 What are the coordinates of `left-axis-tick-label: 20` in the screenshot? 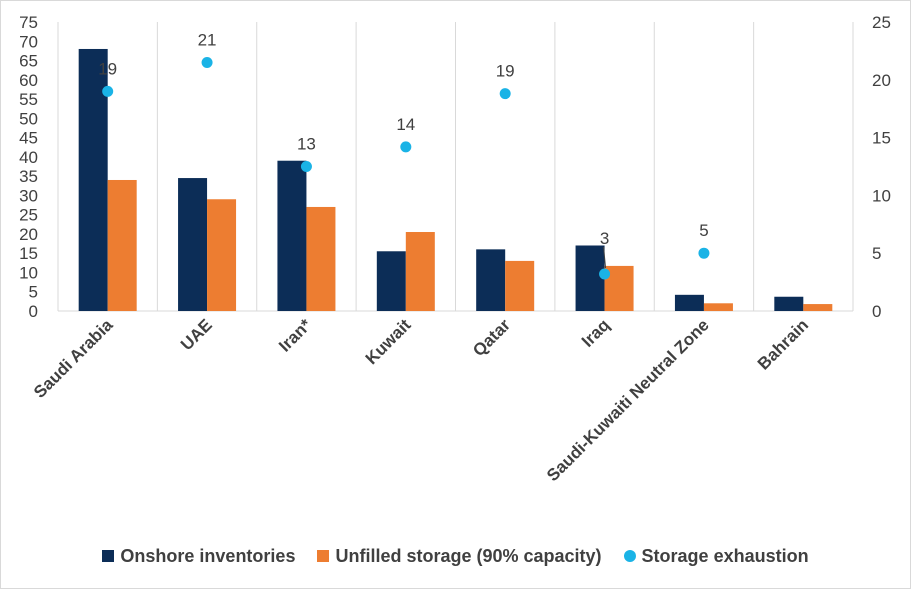 It's located at (28, 234).